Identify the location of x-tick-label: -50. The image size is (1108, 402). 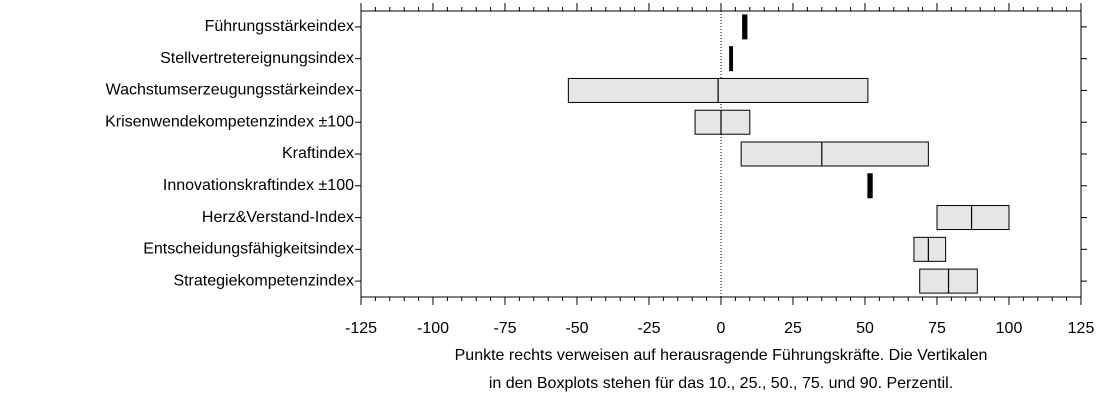
(576, 328).